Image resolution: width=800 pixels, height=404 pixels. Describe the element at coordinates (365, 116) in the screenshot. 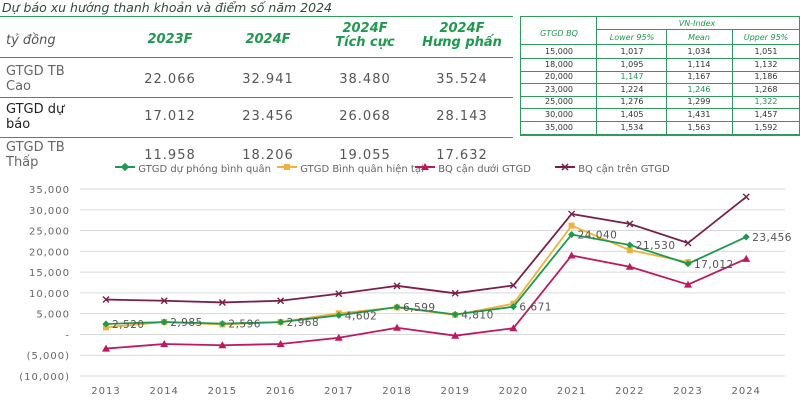

I see `cell: 26.068` at that location.